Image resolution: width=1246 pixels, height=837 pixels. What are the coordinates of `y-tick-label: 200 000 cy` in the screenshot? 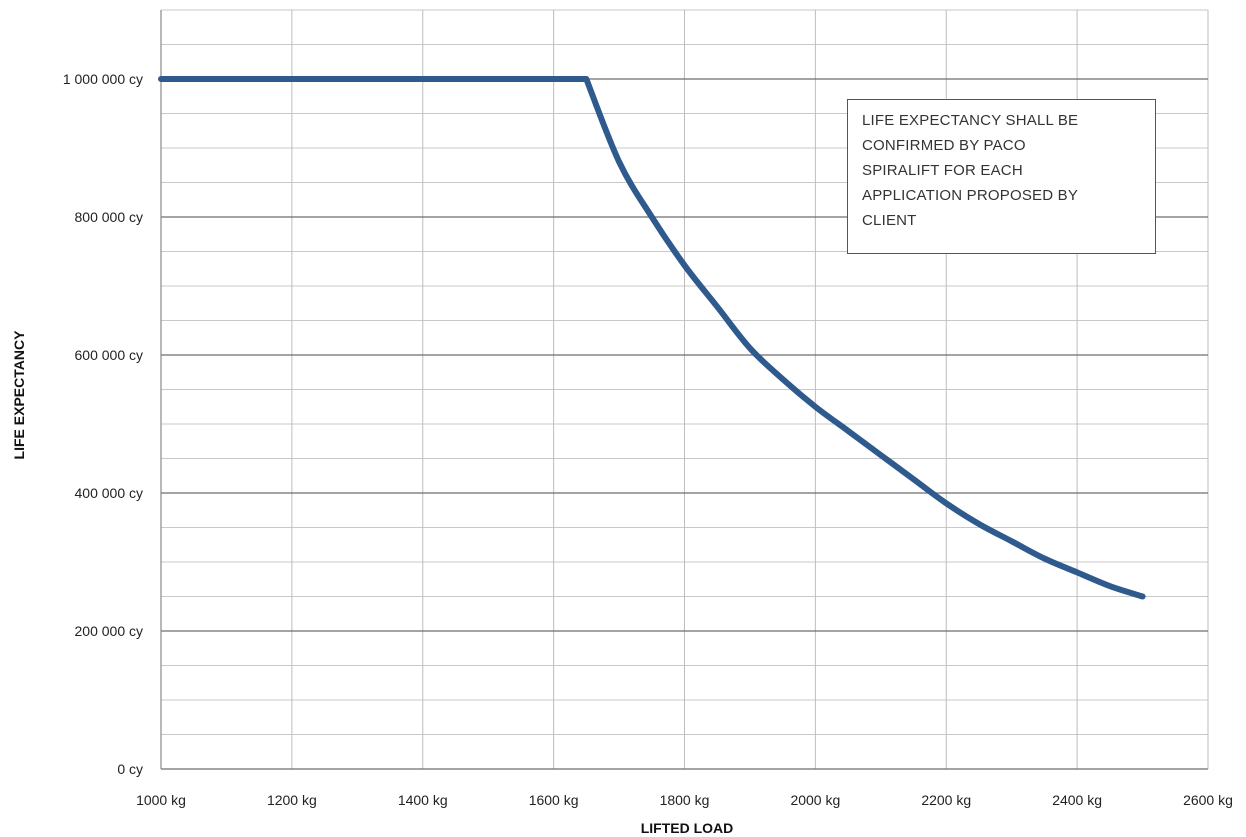 It's located at (109, 631).